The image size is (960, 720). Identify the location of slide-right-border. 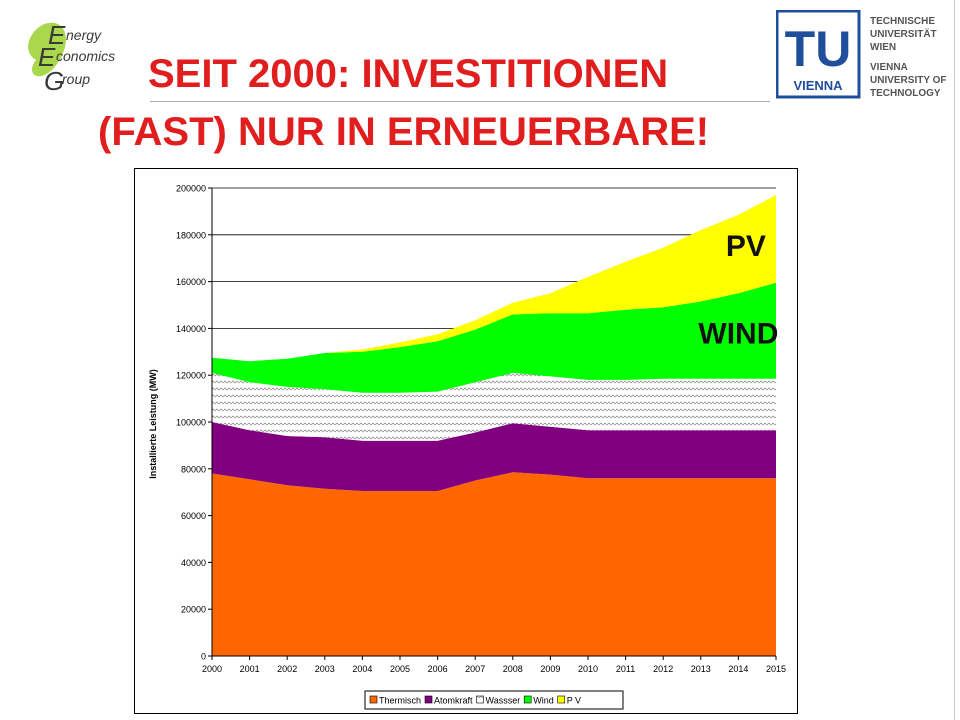
(954, 360).